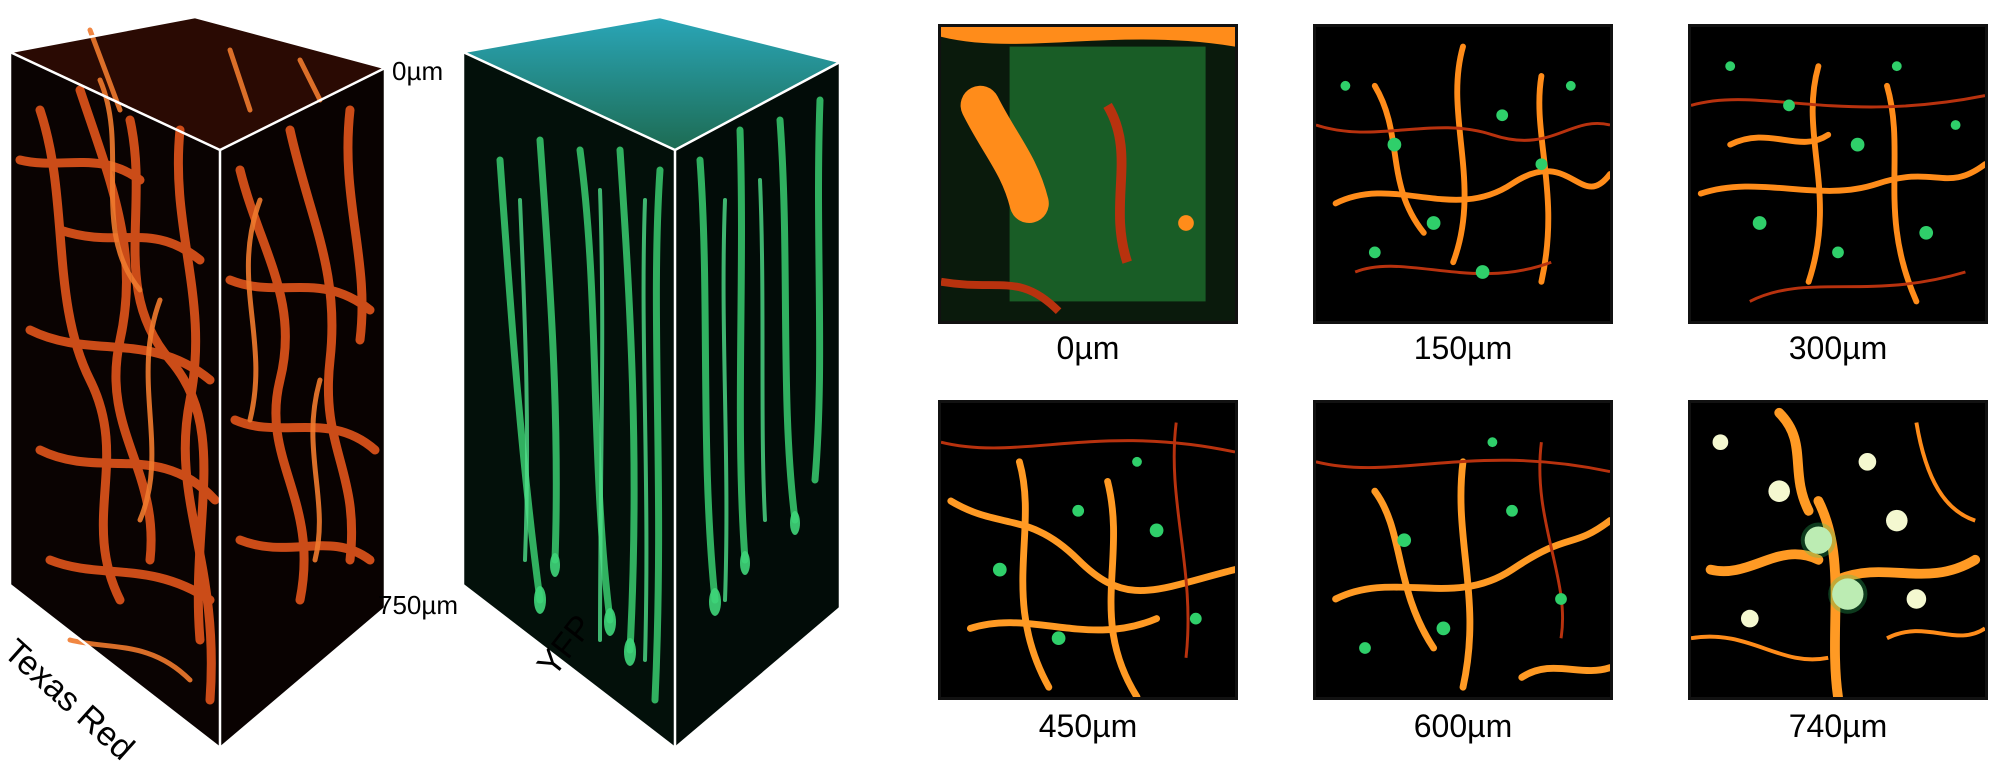  I want to click on slice-depth-label: 600µm, so click(1463, 726).